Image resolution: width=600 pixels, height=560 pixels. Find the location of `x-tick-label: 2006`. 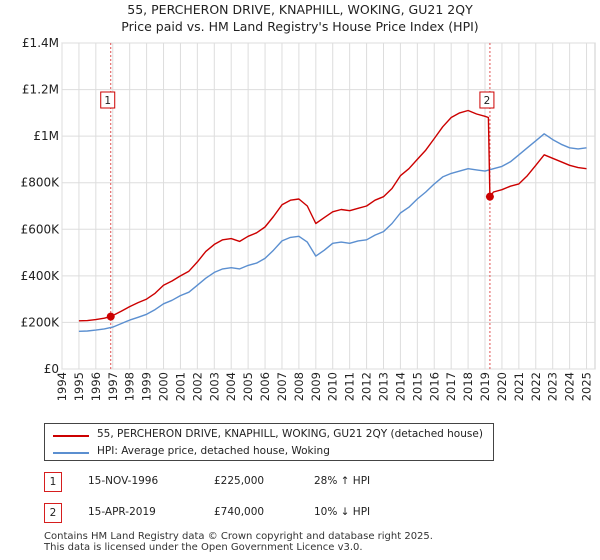

x-tick-label: 2006 is located at coordinates (265, 386).